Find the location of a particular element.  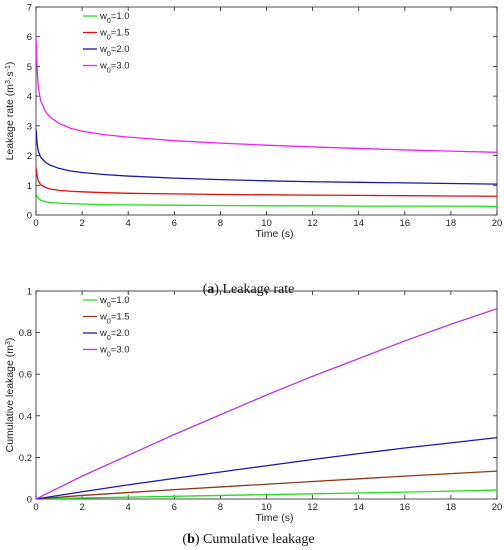

y-tick-label: 0.4 is located at coordinates (25, 416).